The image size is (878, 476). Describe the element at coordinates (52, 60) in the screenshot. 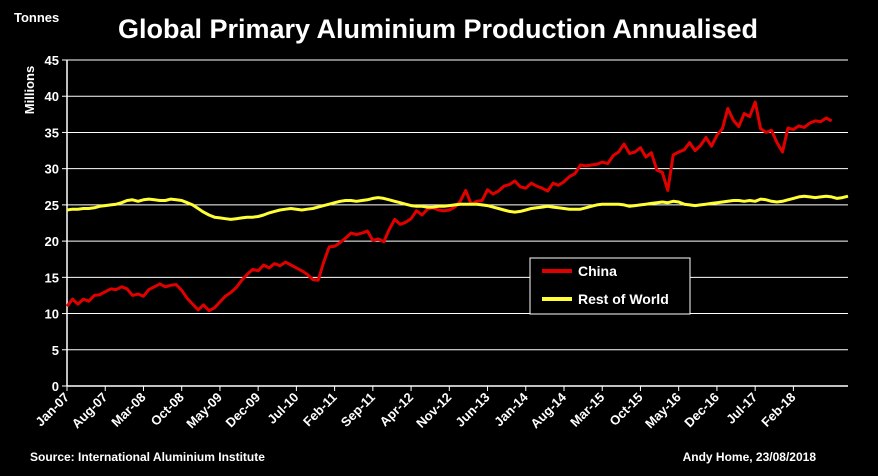

I see `y-tick-label-45: 45` at that location.